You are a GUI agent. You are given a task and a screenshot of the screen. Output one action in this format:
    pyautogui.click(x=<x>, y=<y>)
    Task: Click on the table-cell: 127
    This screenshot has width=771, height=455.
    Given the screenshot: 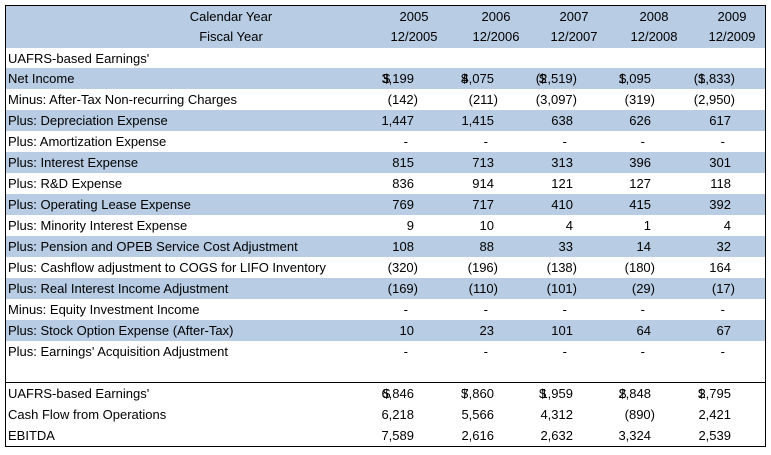 What is the action you would take?
    pyautogui.click(x=640, y=183)
    